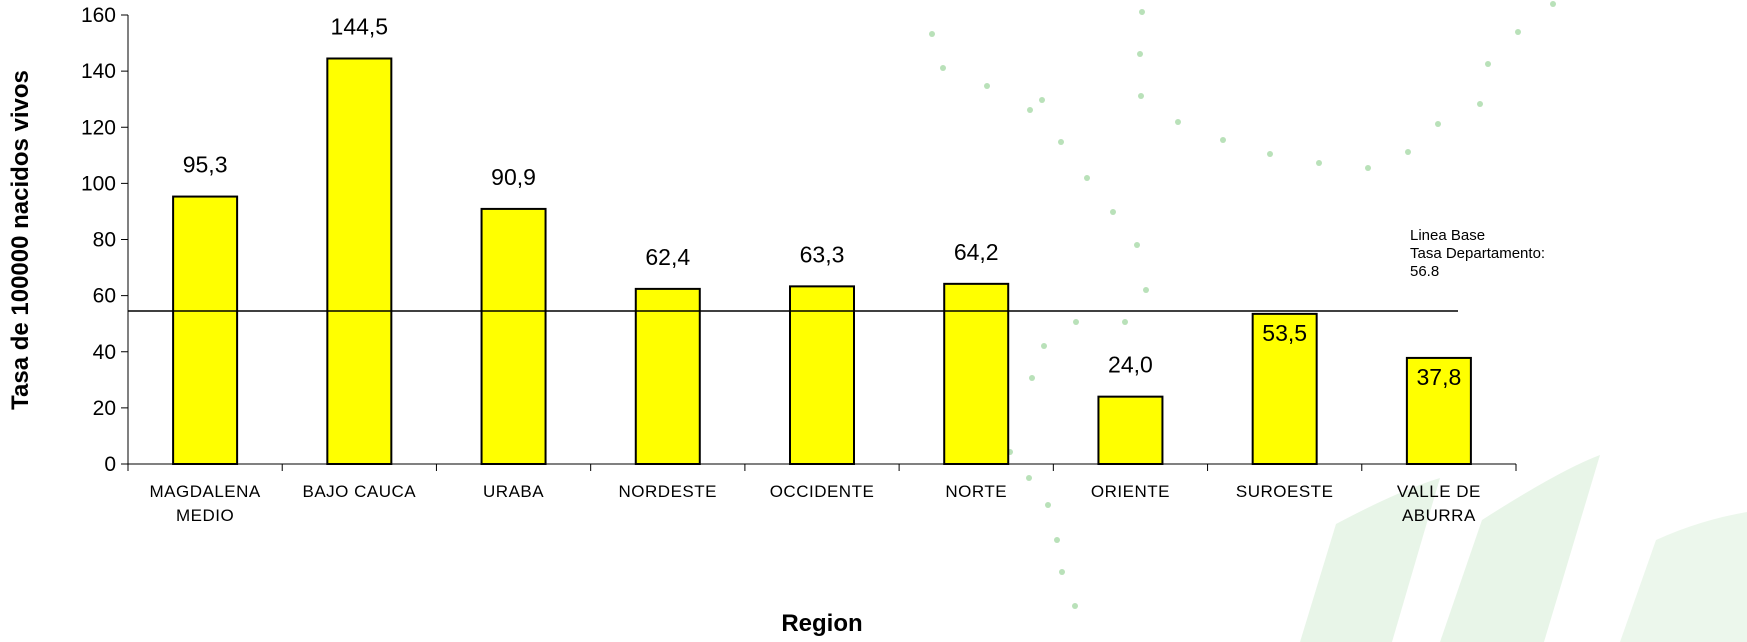  What do you see at coordinates (1130, 365) in the screenshot?
I see `data-label: 24,0` at bounding box center [1130, 365].